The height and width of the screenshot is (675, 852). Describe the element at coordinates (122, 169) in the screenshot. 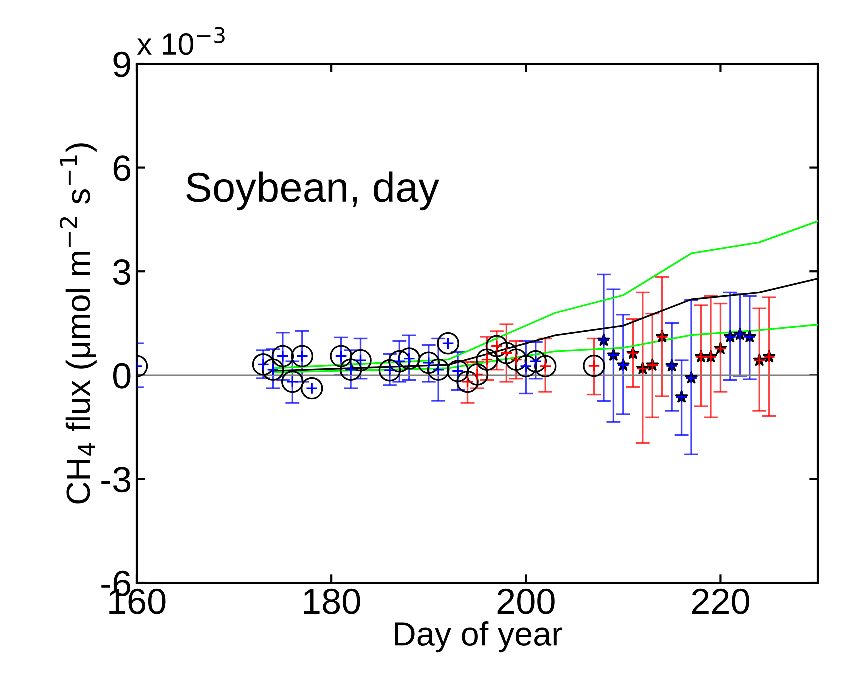

I see `y-tick-label: 6` at that location.